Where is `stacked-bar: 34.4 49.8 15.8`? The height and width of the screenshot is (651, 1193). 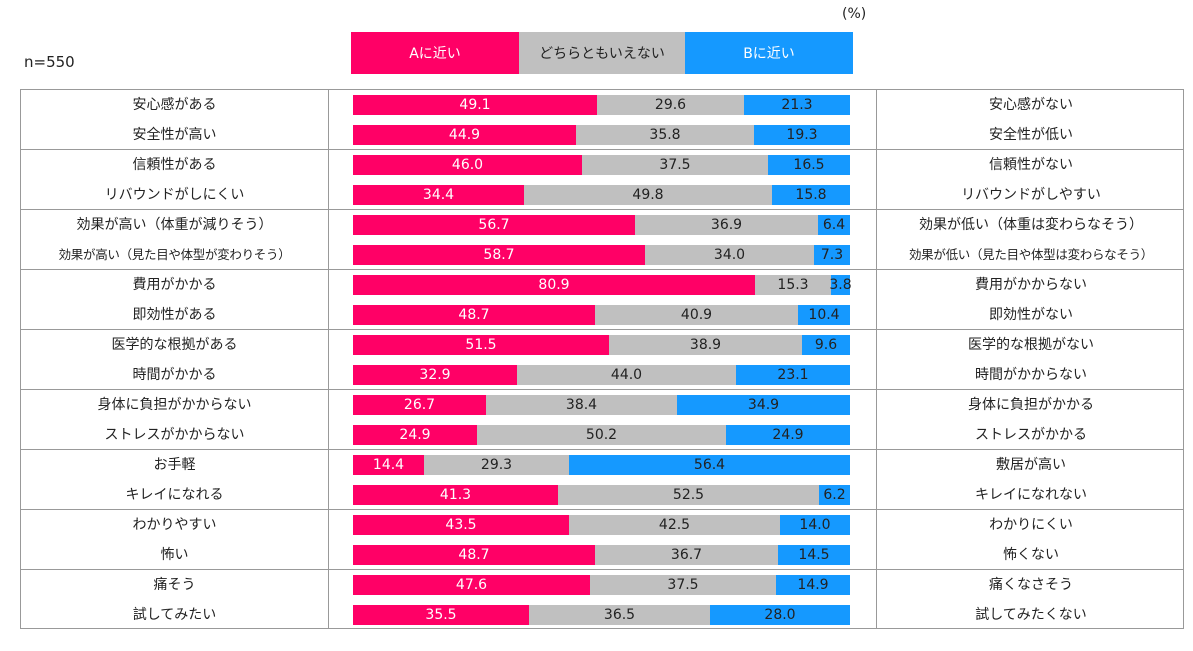 stacked-bar: 34.4 49.8 15.8 is located at coordinates (601, 195).